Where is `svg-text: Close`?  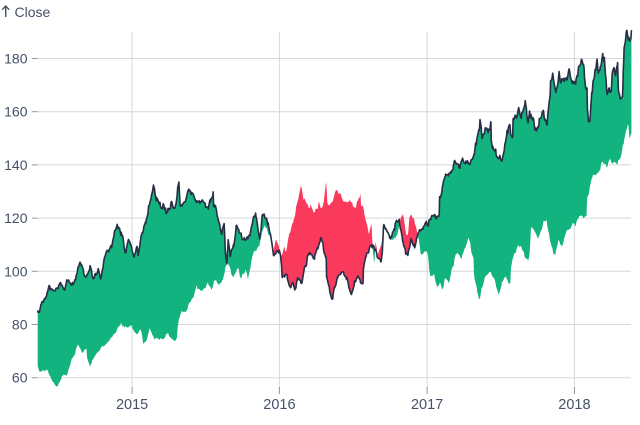 svg-text: Close is located at coordinates (33, 12).